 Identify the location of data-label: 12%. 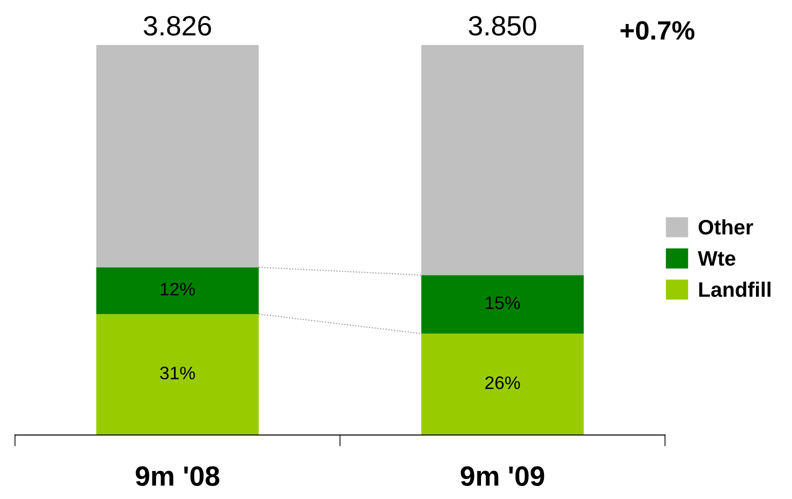
(177, 289).